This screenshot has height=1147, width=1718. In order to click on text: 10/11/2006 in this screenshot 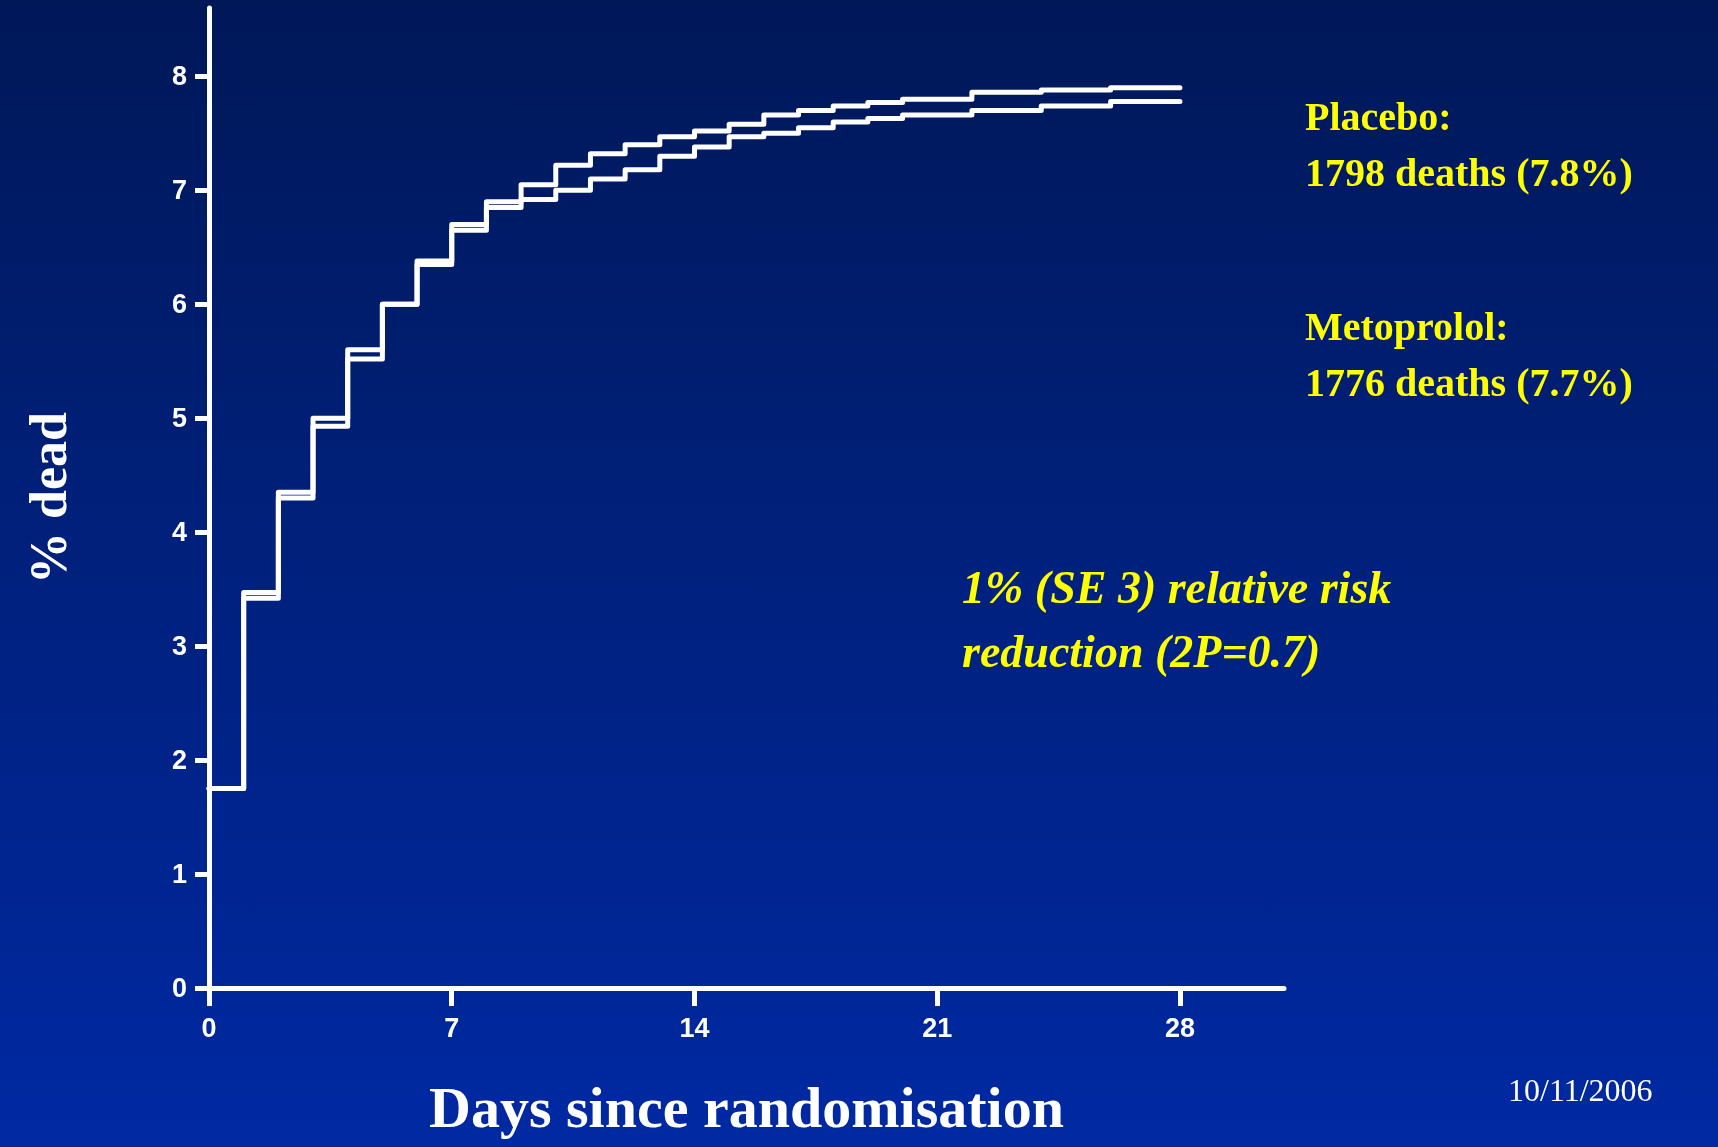, I will do `click(1580, 1090)`.